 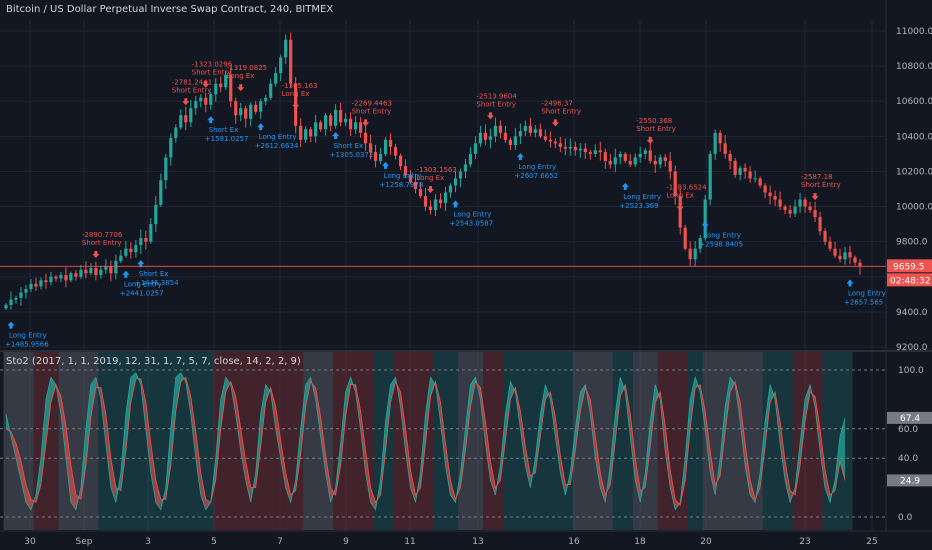 What do you see at coordinates (721, 235) in the screenshot?
I see `signal-marker-long: Long Entry+2598.8405` at bounding box center [721, 235].